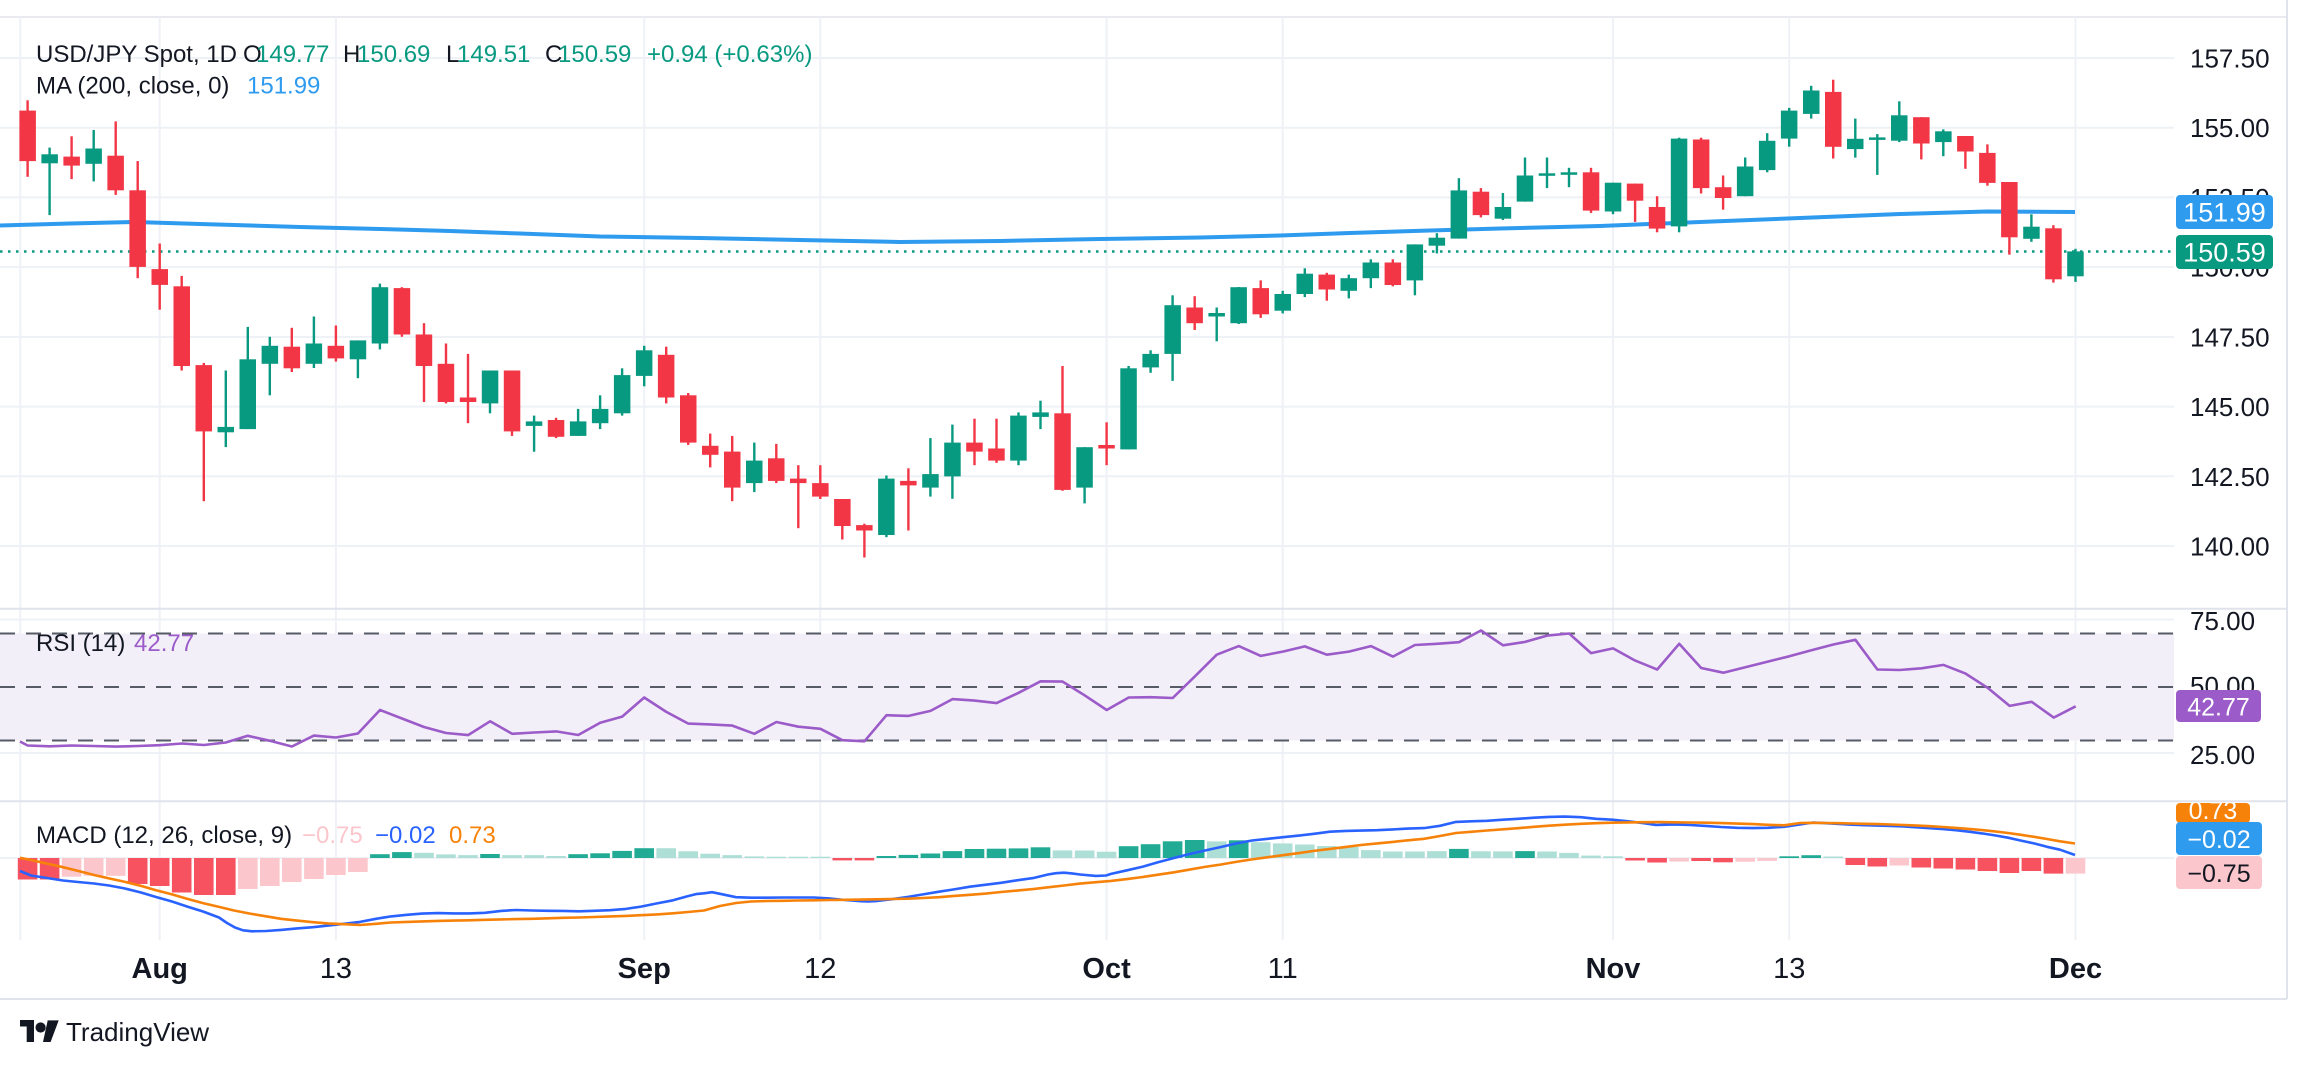 The image size is (2304, 1066). What do you see at coordinates (1106, 969) in the screenshot?
I see `svg-text: Oct` at bounding box center [1106, 969].